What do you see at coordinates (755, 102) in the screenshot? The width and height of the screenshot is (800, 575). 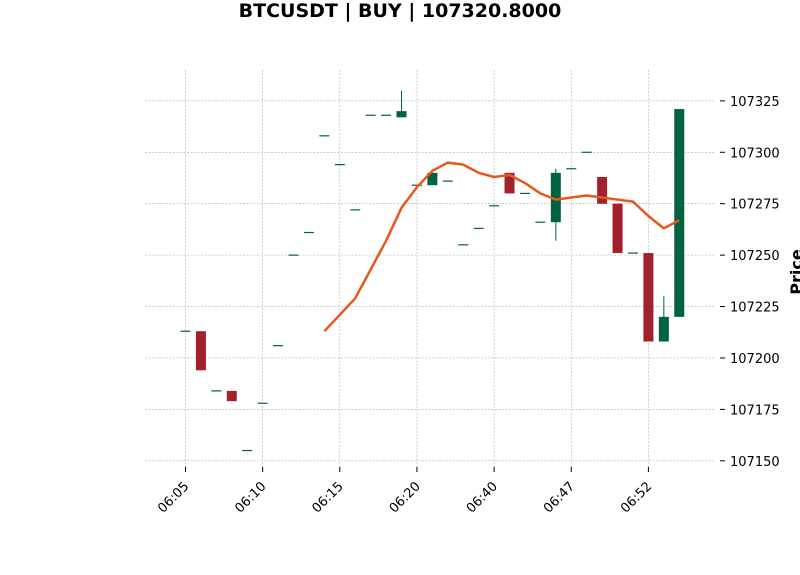 I see `y-tick-label: 107325` at bounding box center [755, 102].